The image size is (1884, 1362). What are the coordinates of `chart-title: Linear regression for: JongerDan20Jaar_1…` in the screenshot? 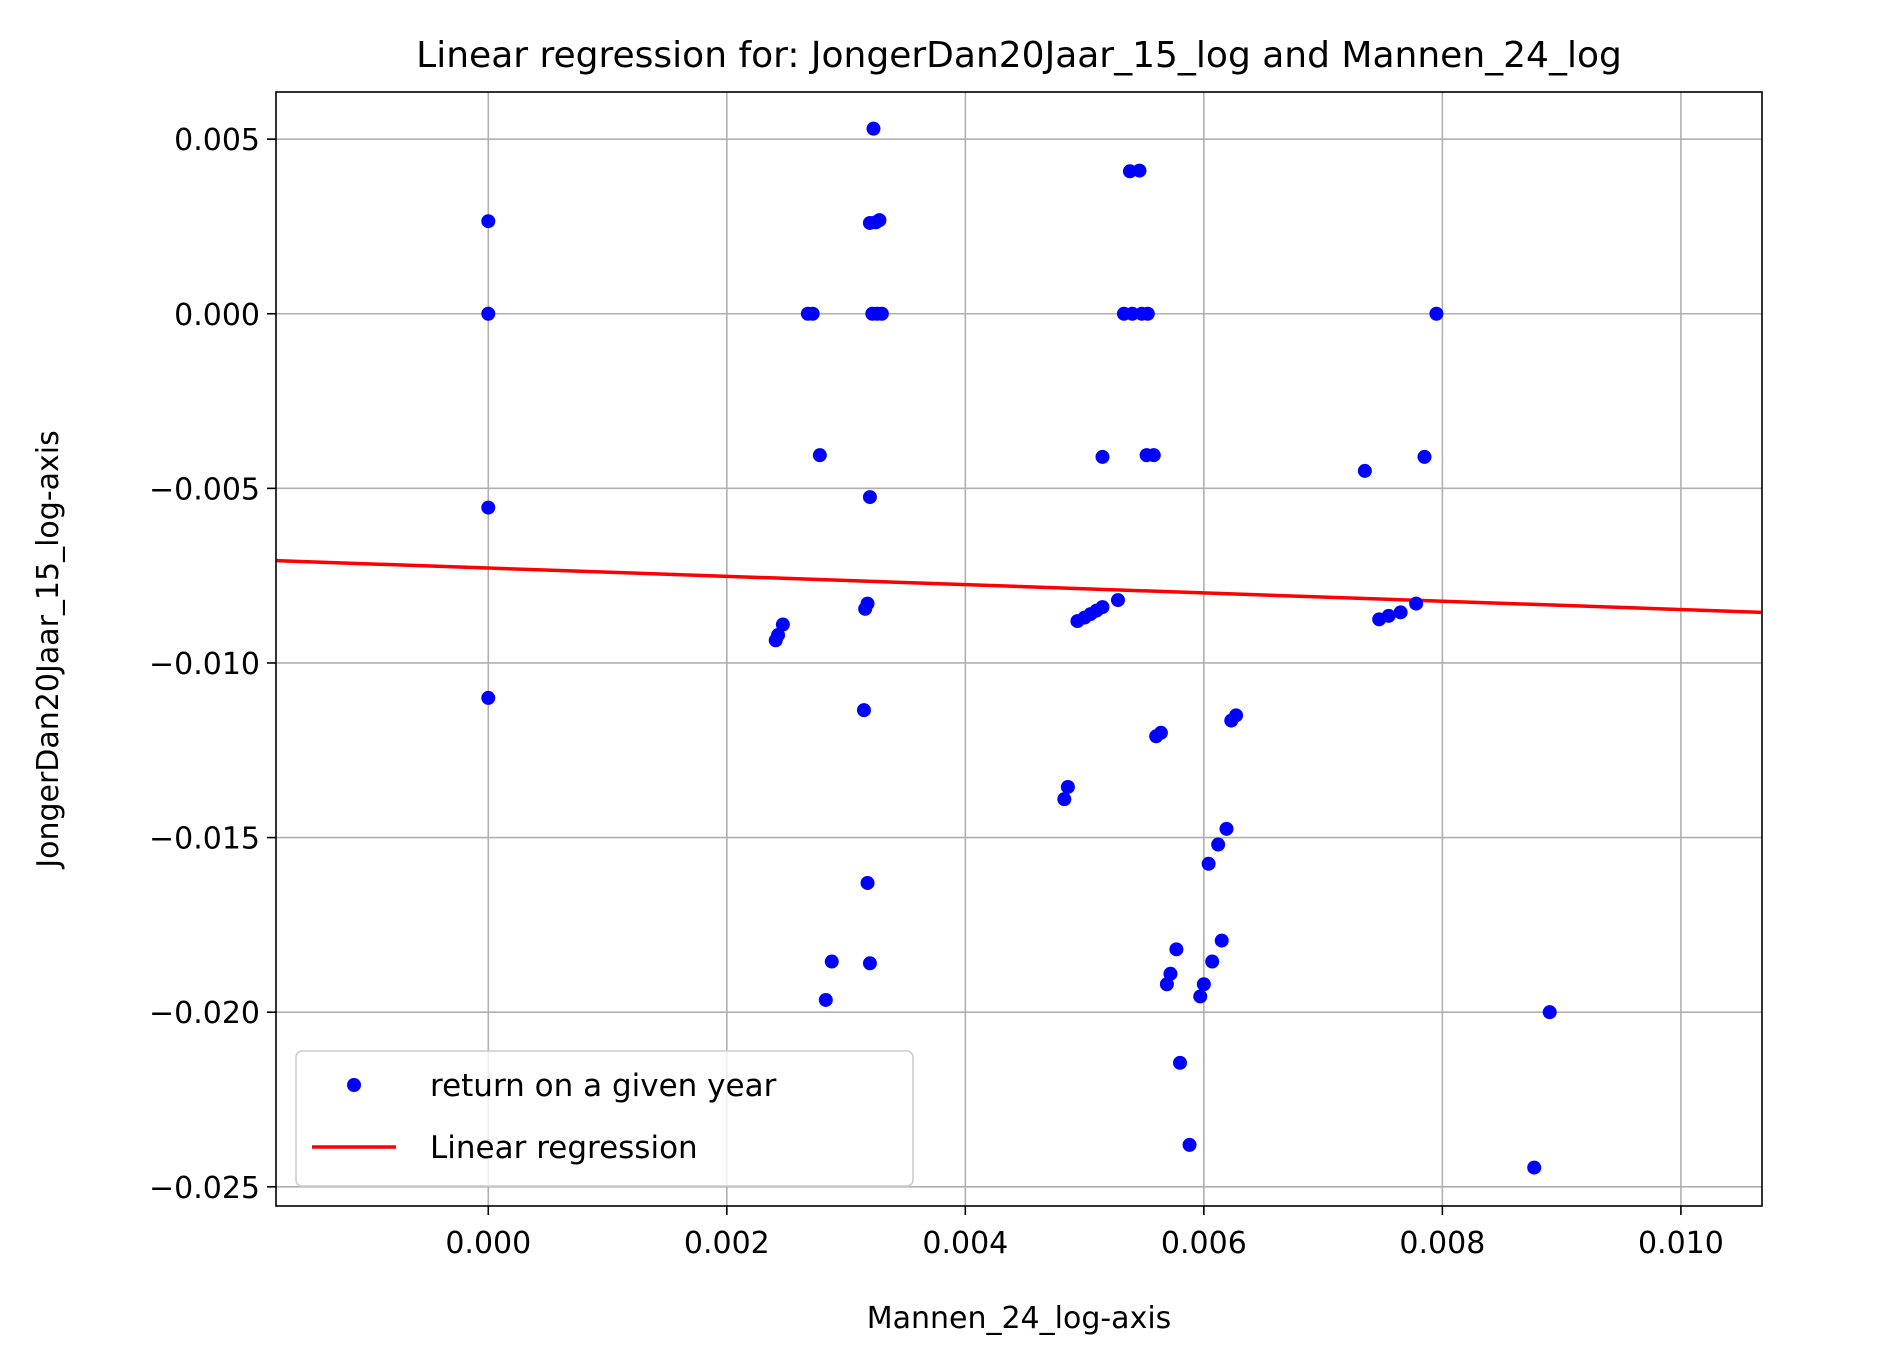 It's located at (1019, 55).